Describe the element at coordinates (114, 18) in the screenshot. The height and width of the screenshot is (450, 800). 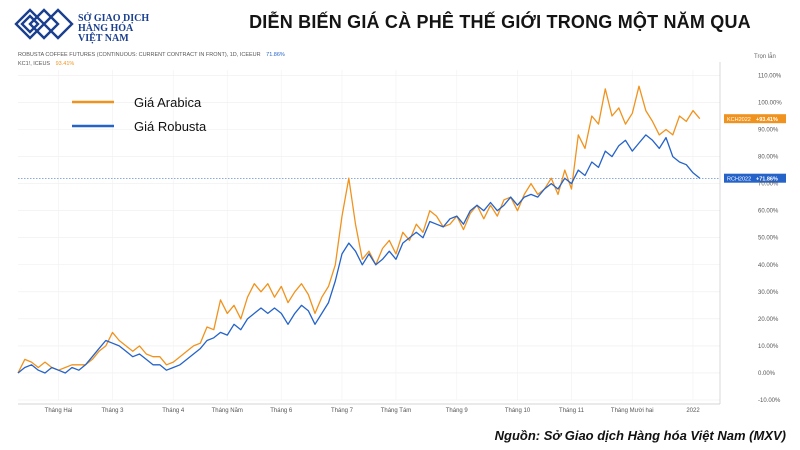
I see `org-name-line1: SỞ GIAO DỊCH` at that location.